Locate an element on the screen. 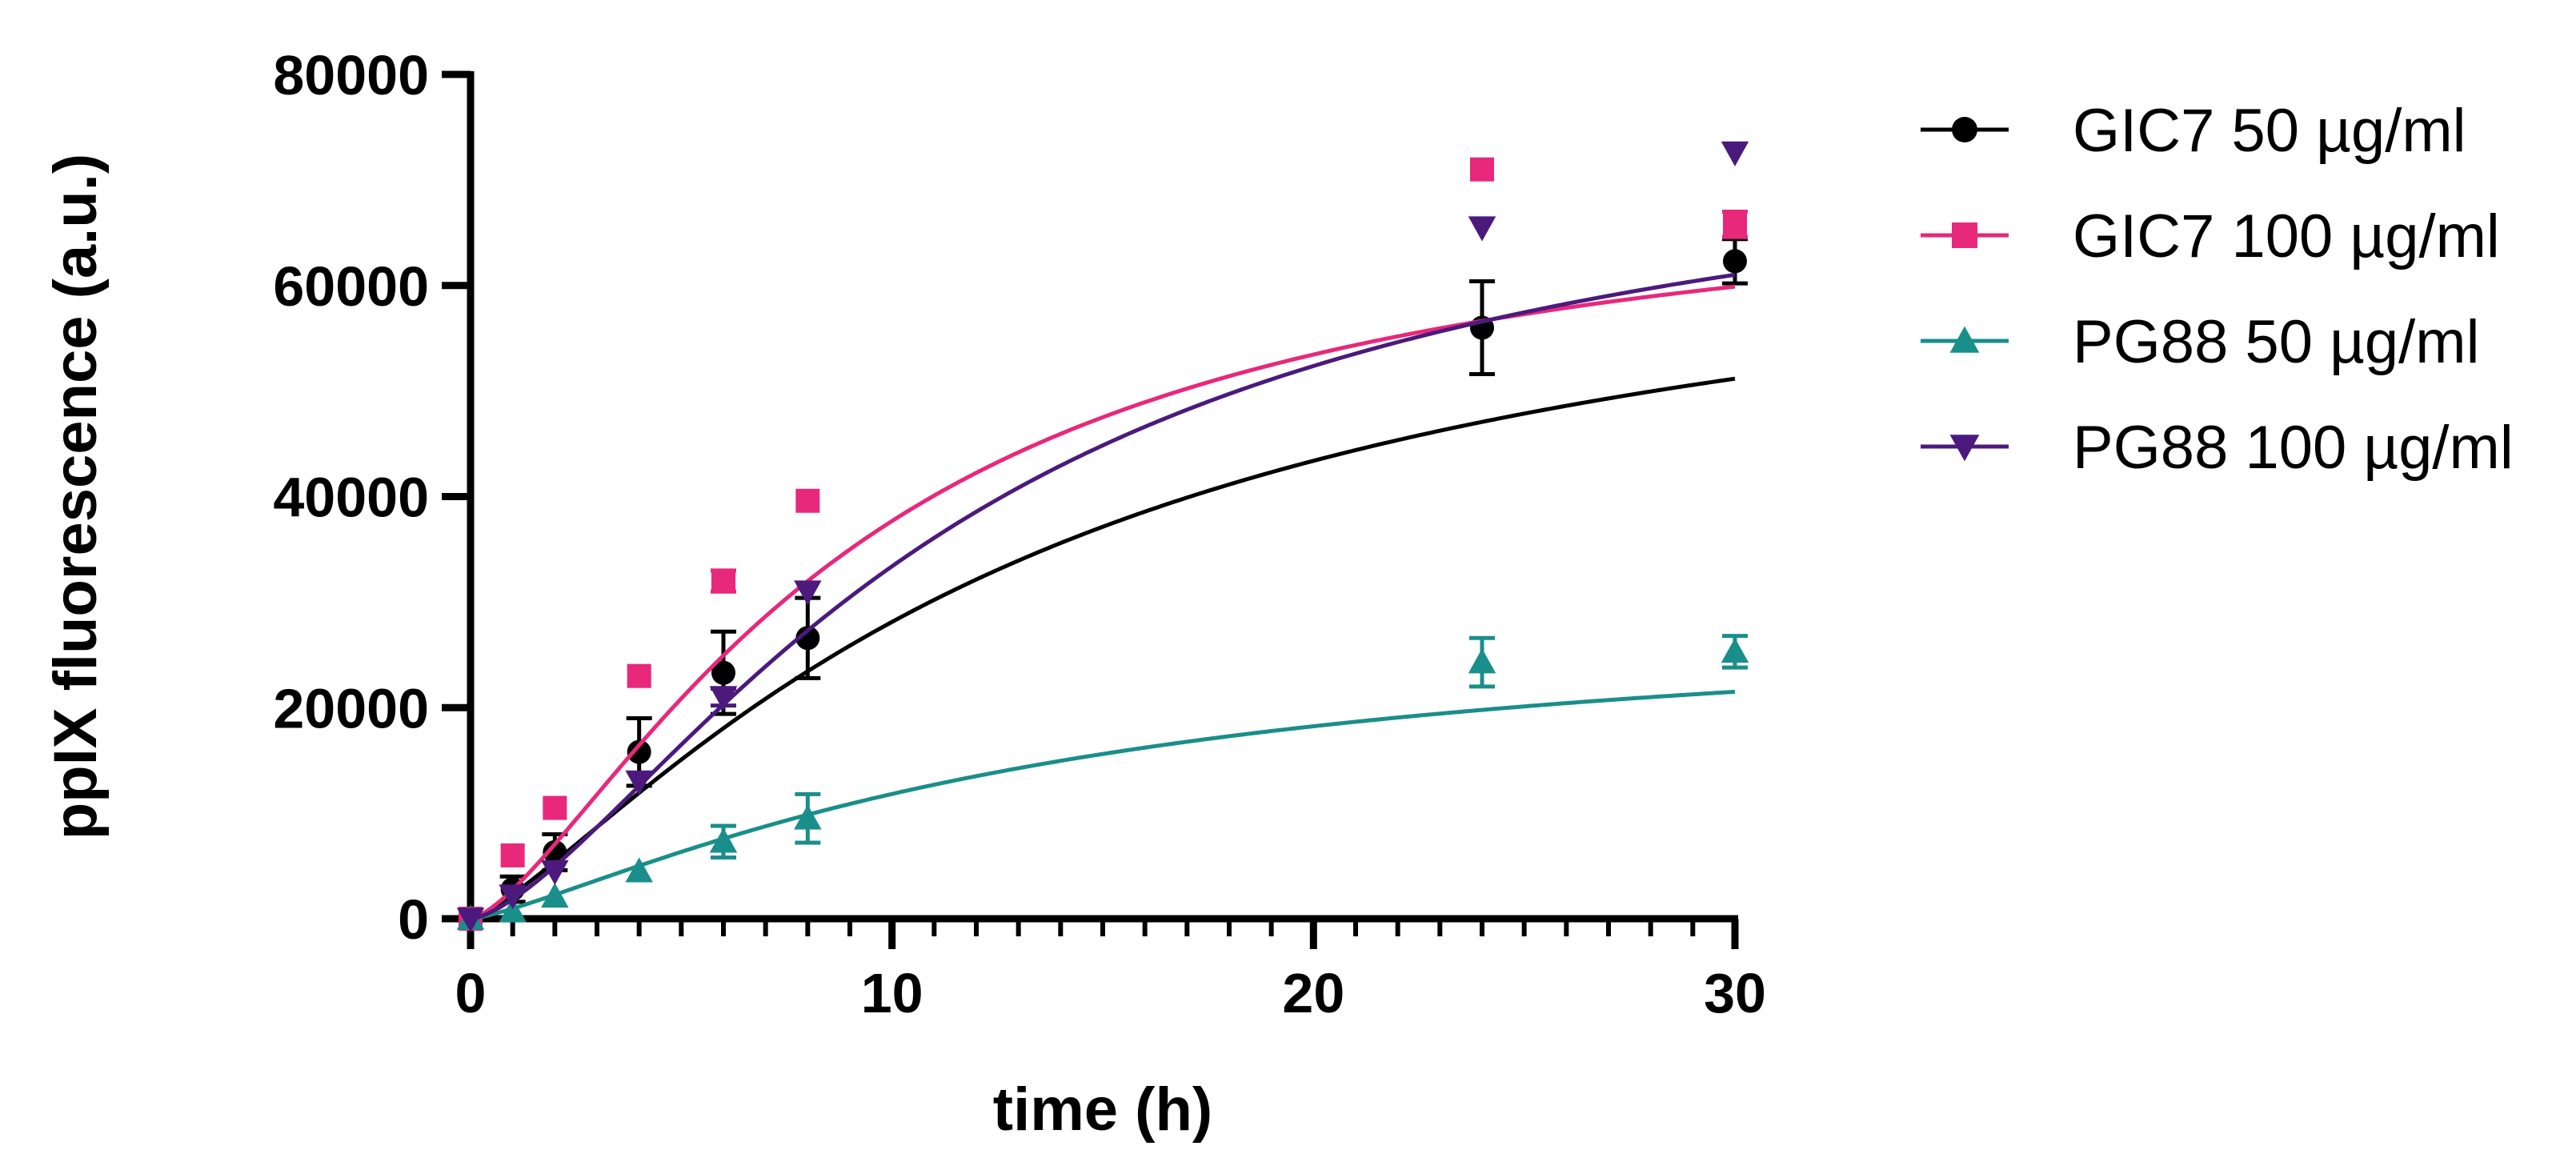 The height and width of the screenshot is (1166, 2576). x-axis-title: time (h) is located at coordinates (1102, 1110).